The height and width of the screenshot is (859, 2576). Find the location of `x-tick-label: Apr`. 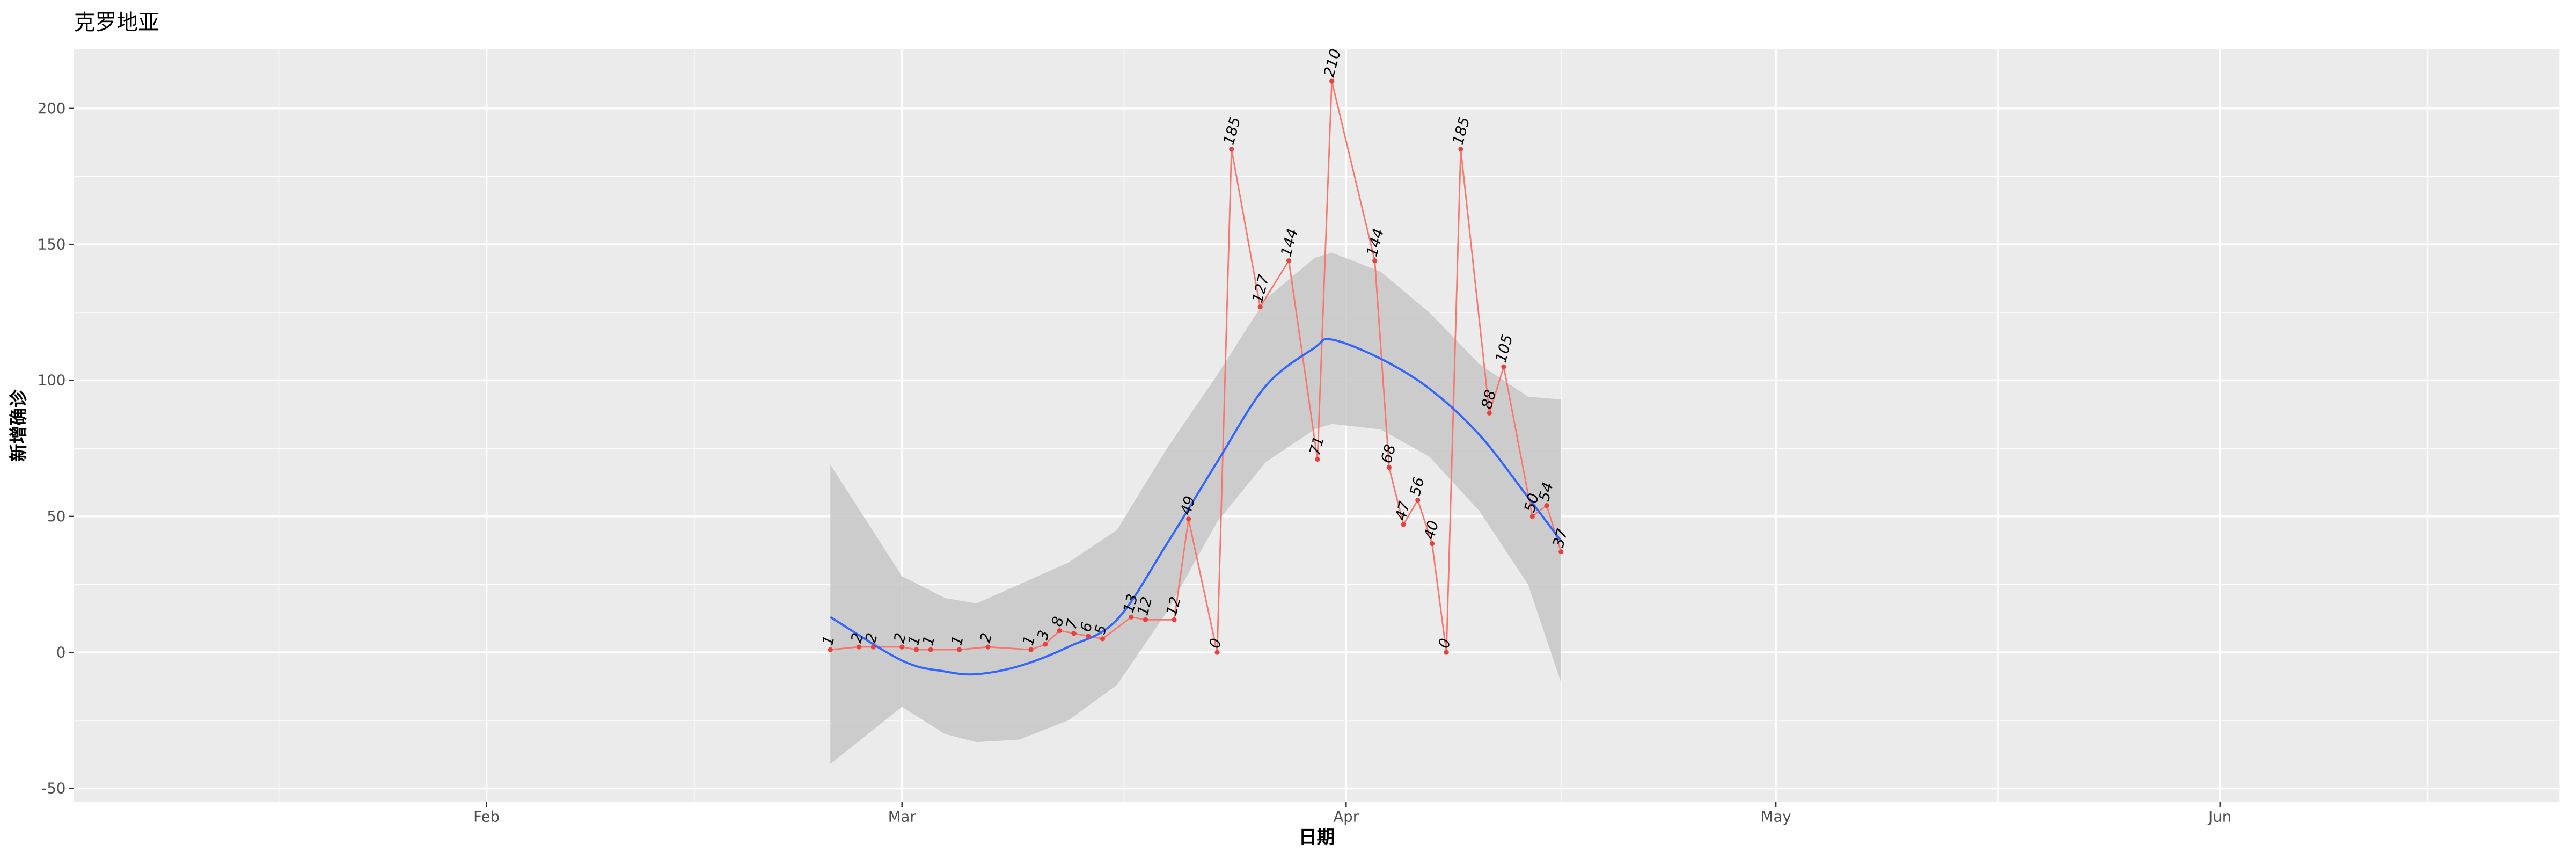

x-tick-label: Apr is located at coordinates (1346, 817).